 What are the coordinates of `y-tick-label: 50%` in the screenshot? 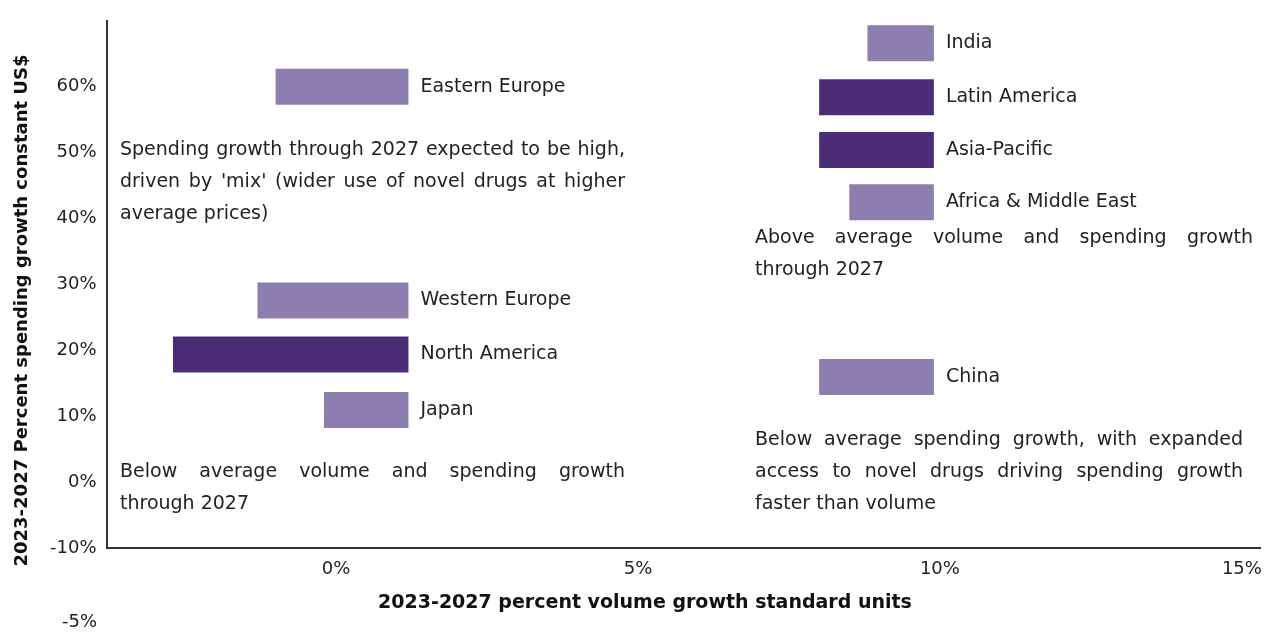 It's located at (76, 151).